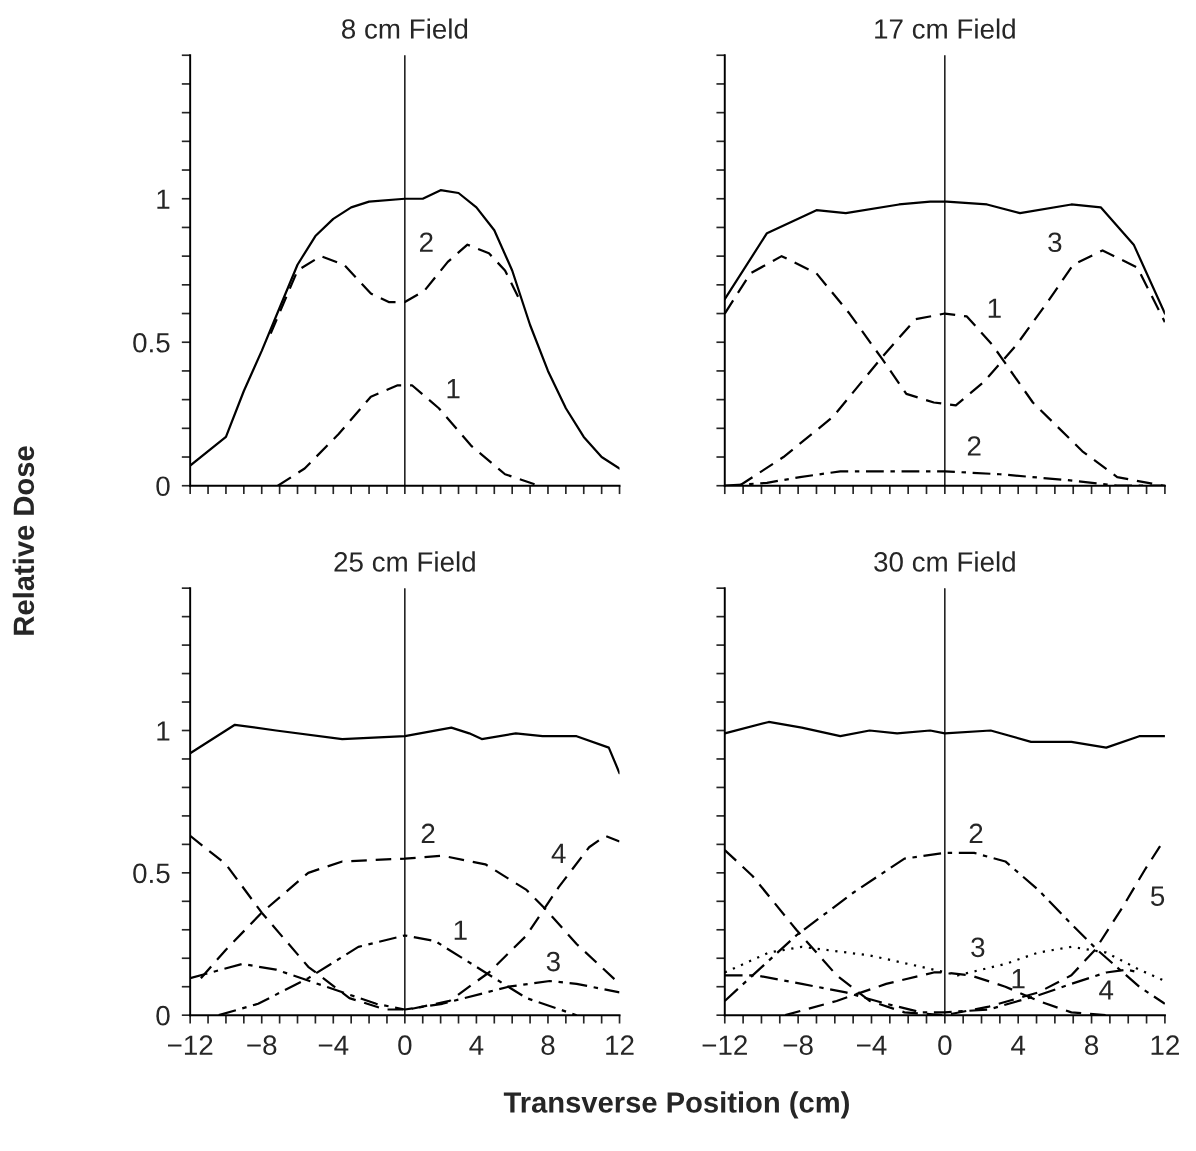  Describe the element at coordinates (23, 540) in the screenshot. I see `y-axis-title: Relative Dose` at that location.